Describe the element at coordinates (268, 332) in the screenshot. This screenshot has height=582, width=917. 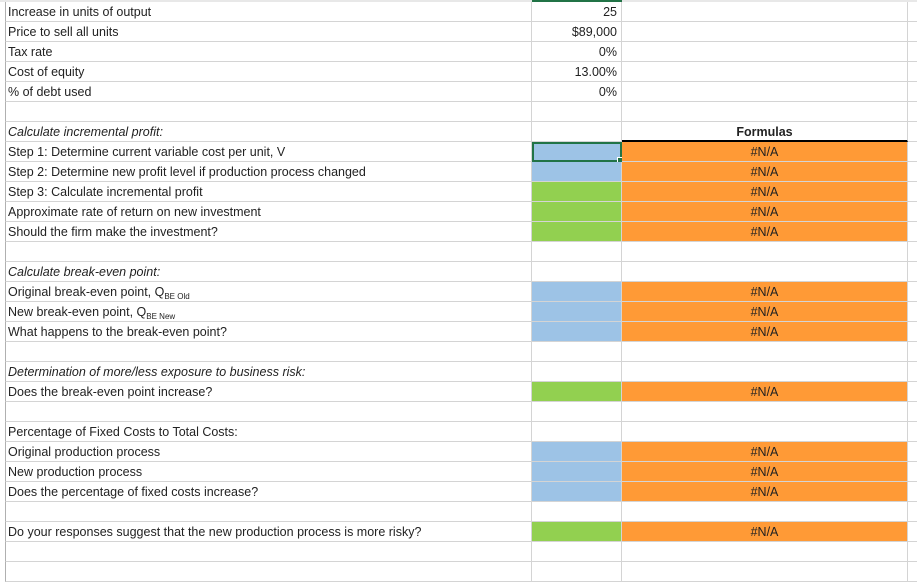
I see `label-cell: What happens to the break-even point?` at that location.